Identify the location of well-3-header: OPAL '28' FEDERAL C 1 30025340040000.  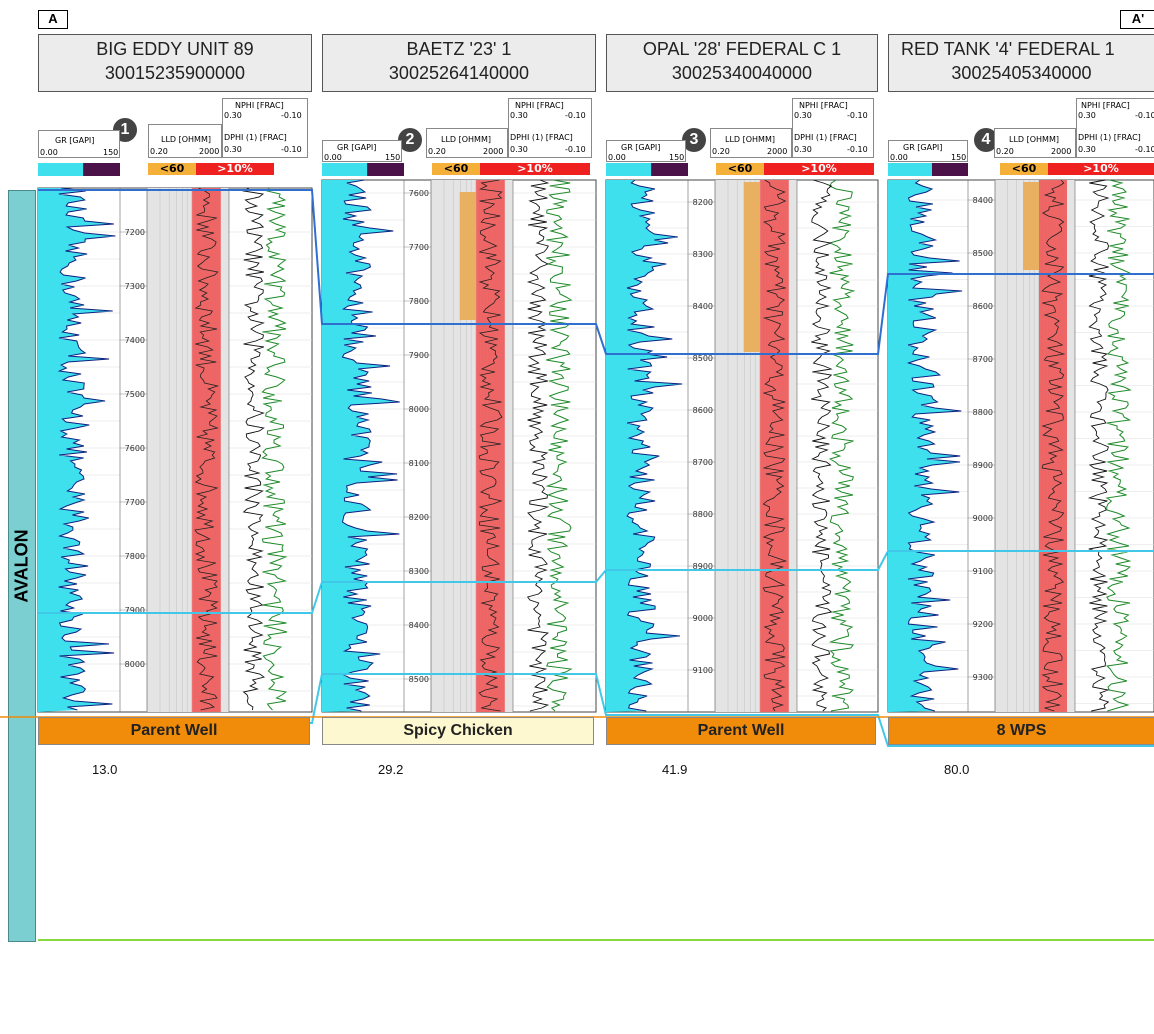
(742, 63).